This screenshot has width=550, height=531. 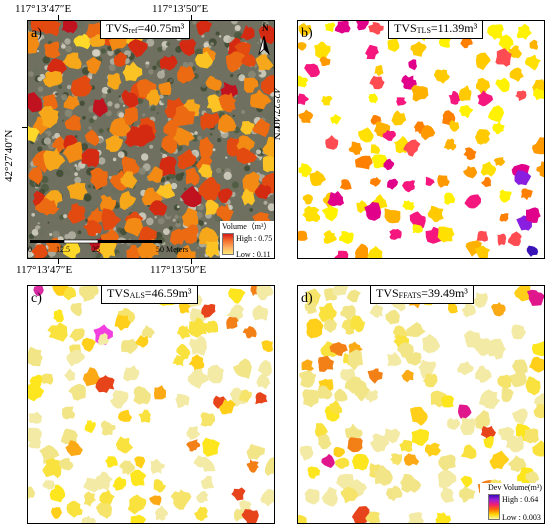 I want to click on lon-label-bottom-right: 117°13′50″E, so click(x=178, y=270).